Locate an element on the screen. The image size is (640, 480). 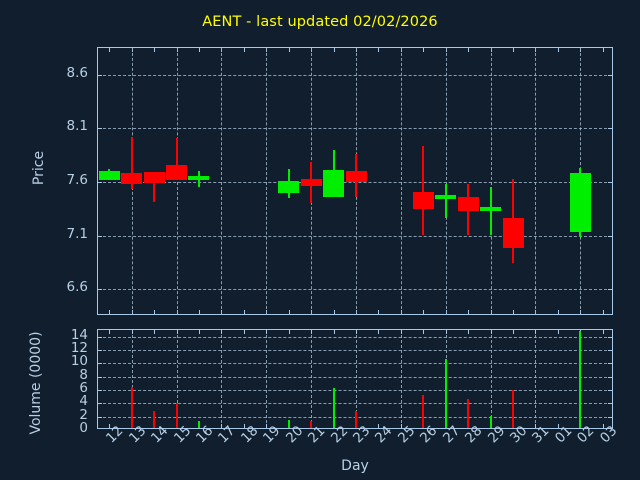
price-y-tick-label: 6.6 is located at coordinates (77, 287).